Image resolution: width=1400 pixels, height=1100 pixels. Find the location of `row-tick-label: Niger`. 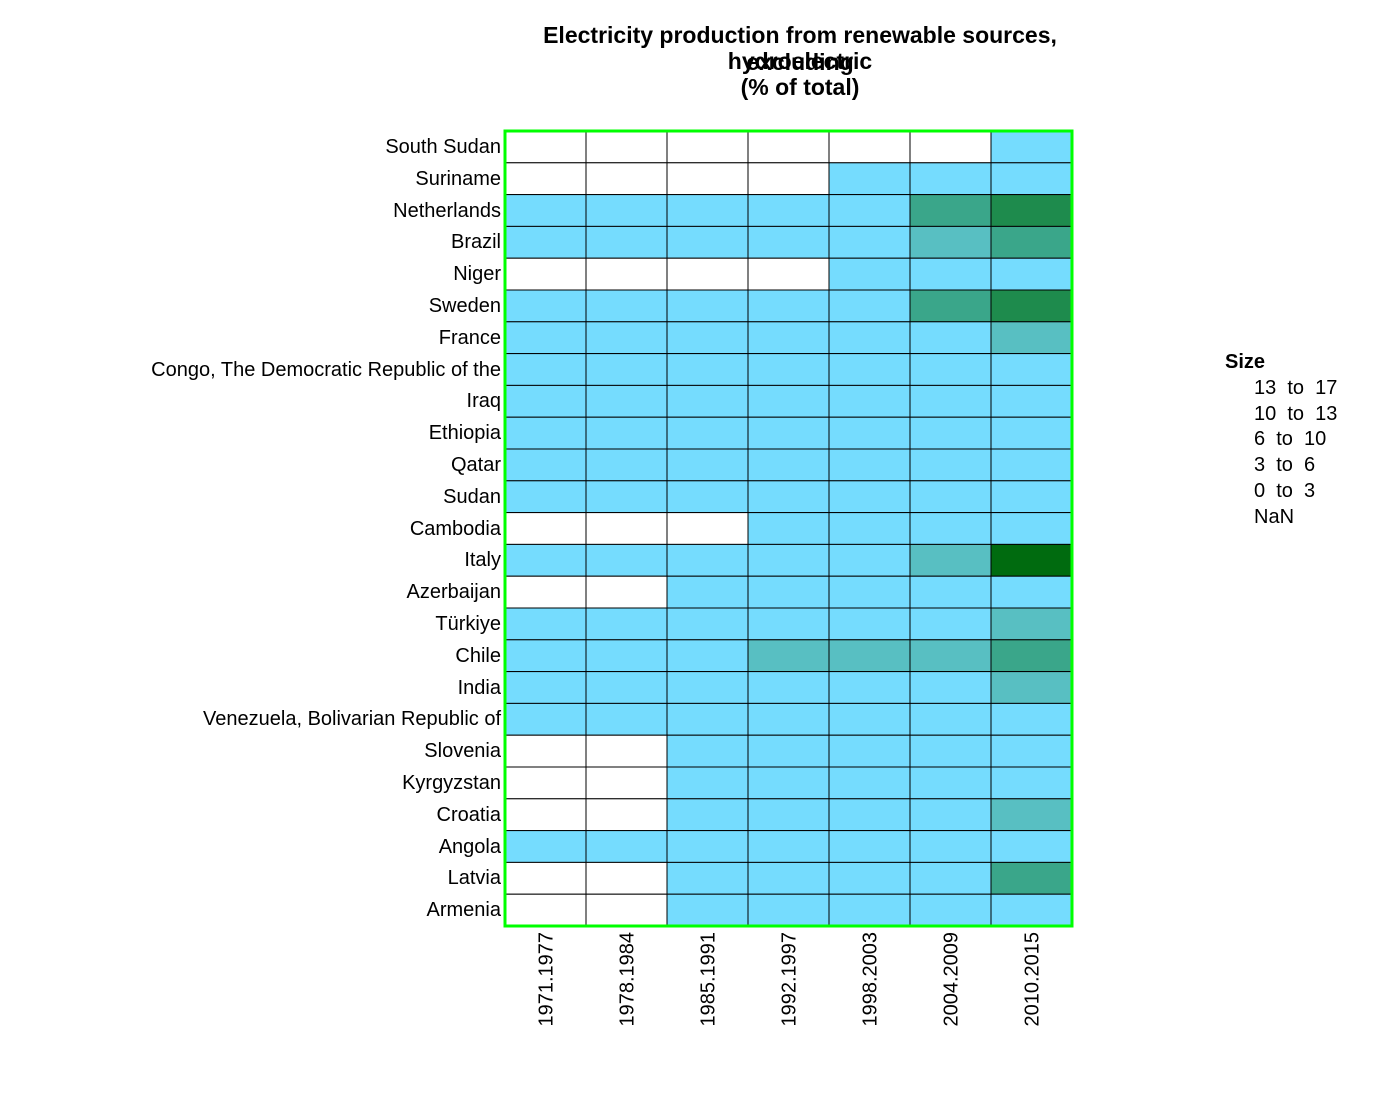

row-tick-label: Niger is located at coordinates (477, 274).